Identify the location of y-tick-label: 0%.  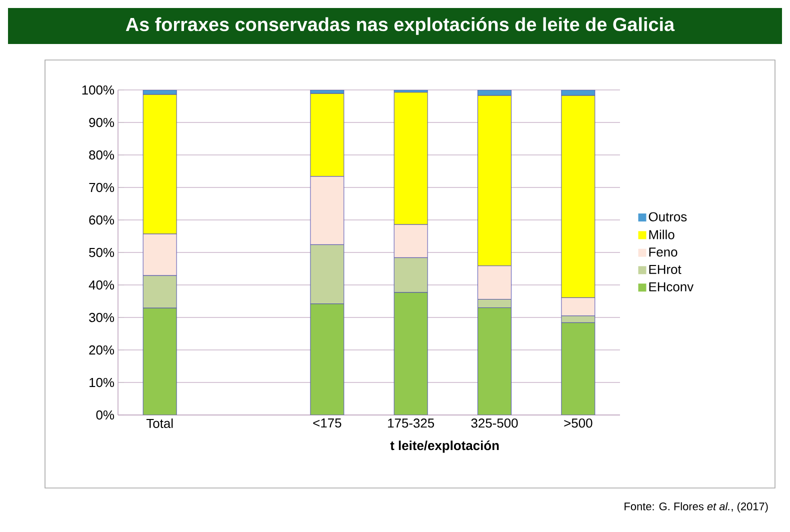
(105, 415).